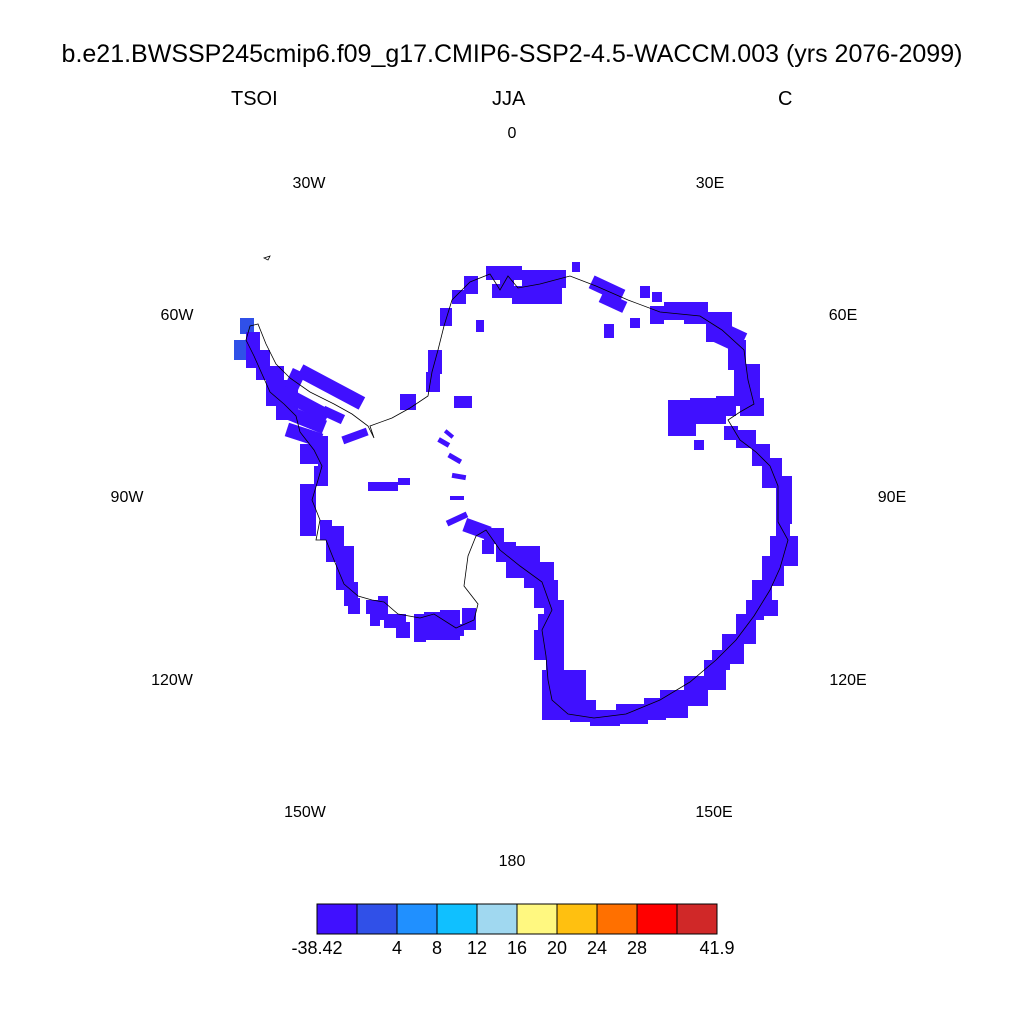 This screenshot has height=1024, width=1024. What do you see at coordinates (437, 948) in the screenshot?
I see `colorbar-label: 8` at bounding box center [437, 948].